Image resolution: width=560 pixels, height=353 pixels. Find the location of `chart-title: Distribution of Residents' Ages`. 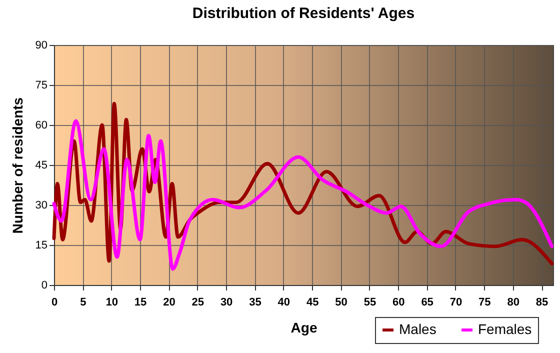

chart-title: Distribution of Residents' Ages is located at coordinates (303, 13).